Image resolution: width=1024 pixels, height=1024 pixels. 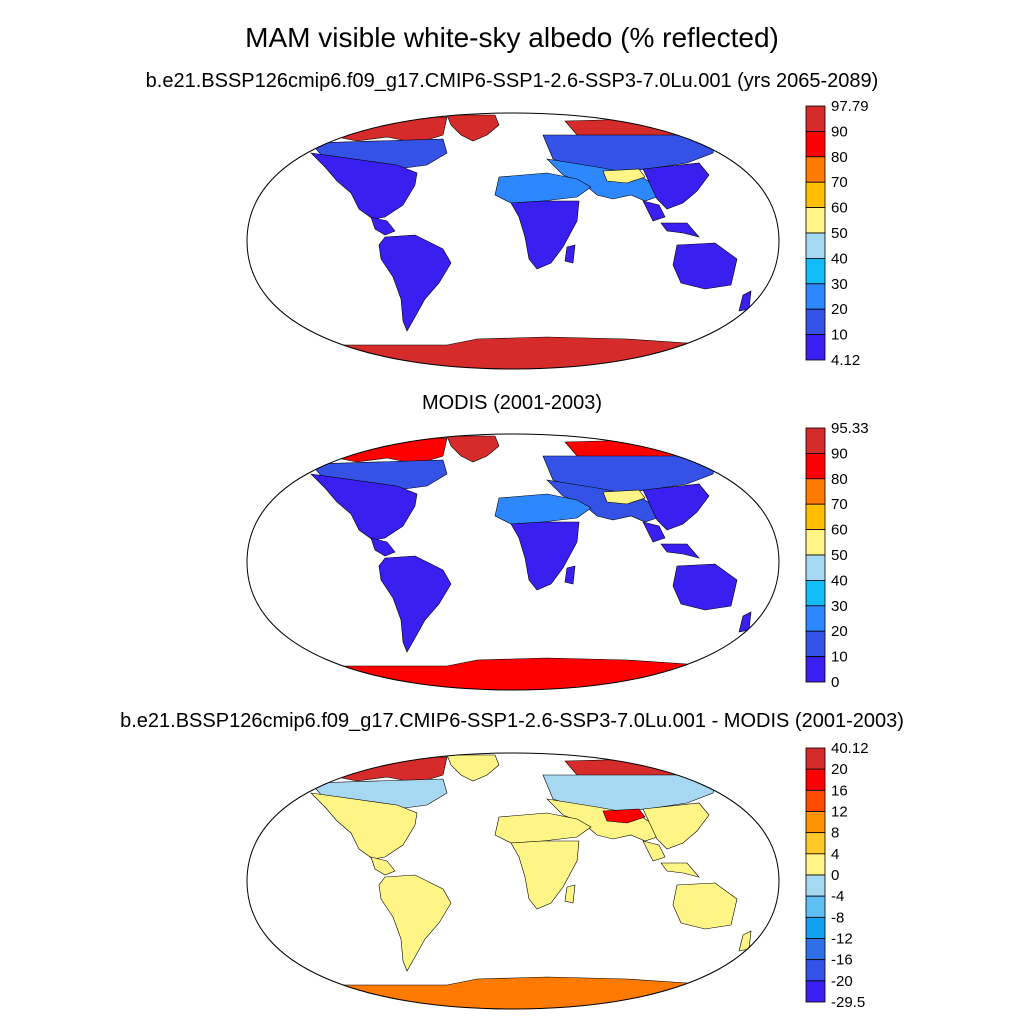 I want to click on colorbar-label: 30, so click(x=839, y=284).